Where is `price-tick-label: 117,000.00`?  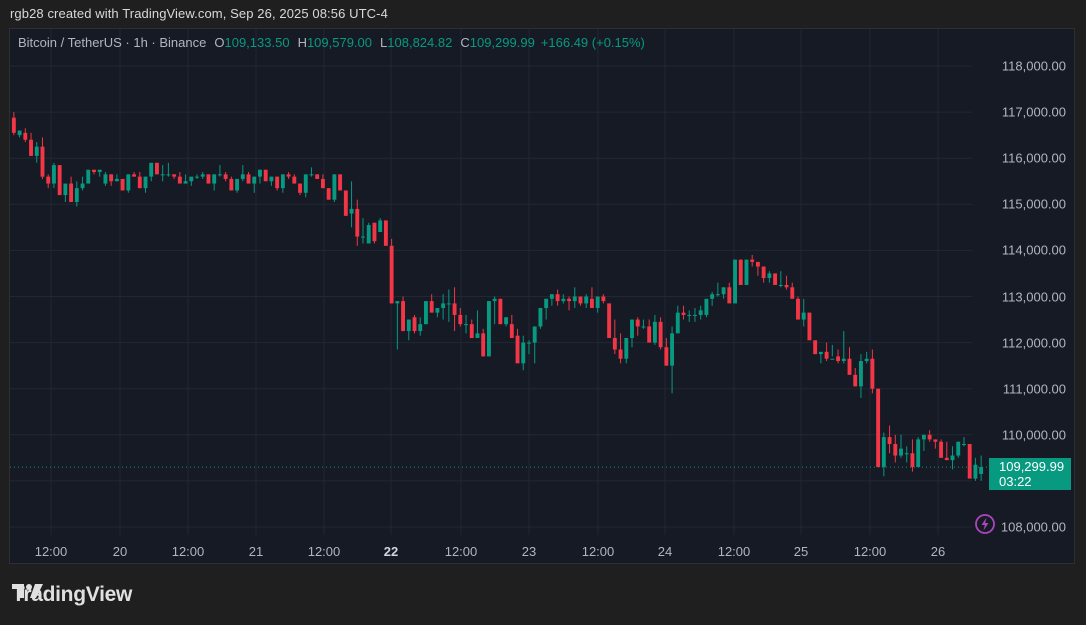 price-tick-label: 117,000.00 is located at coordinates (1033, 112).